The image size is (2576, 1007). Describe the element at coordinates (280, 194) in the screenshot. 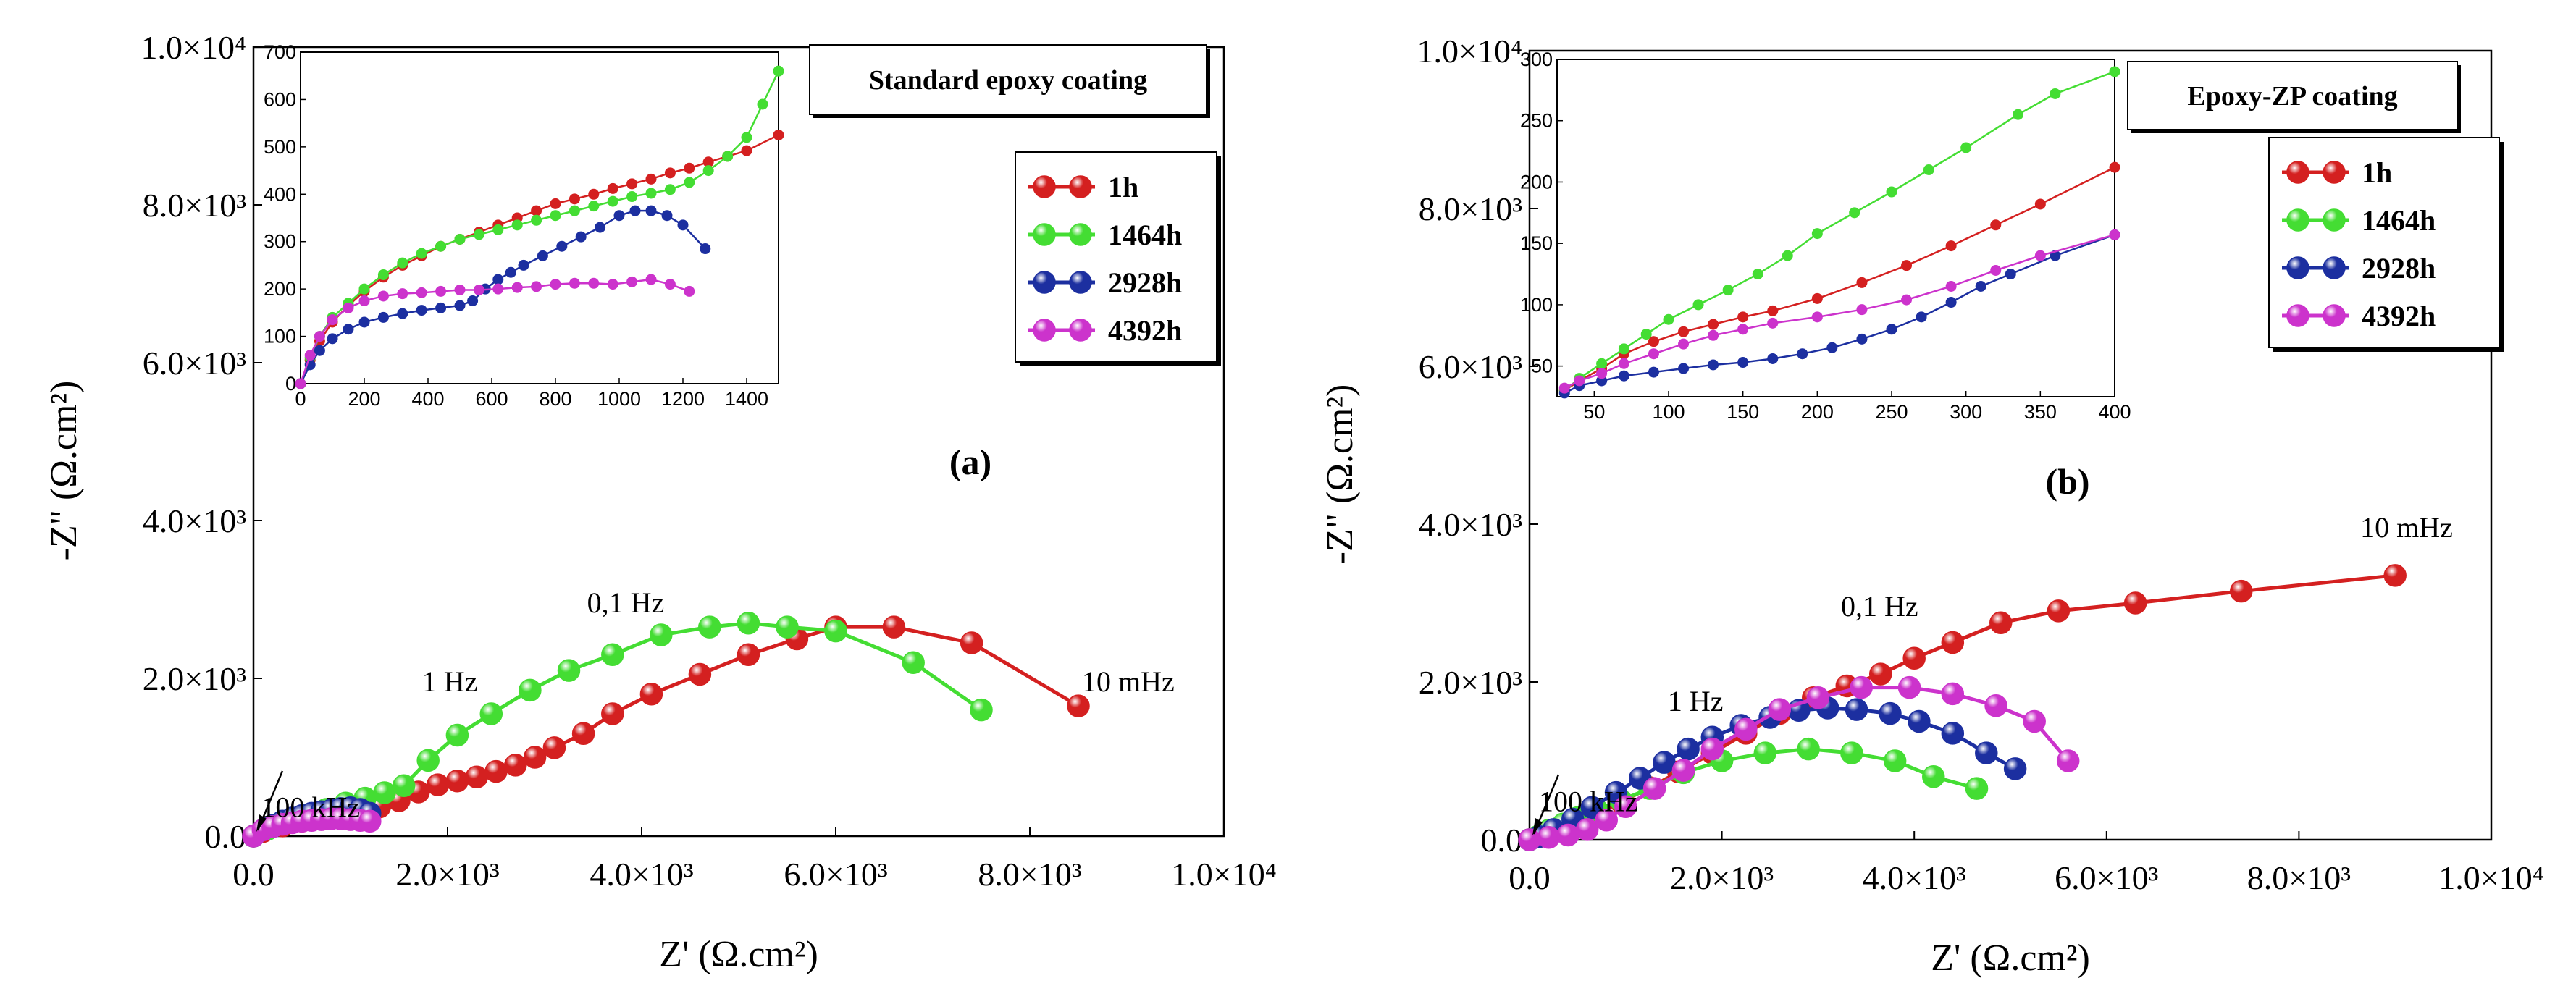

I see `inset-y-tick-label: 400` at that location.